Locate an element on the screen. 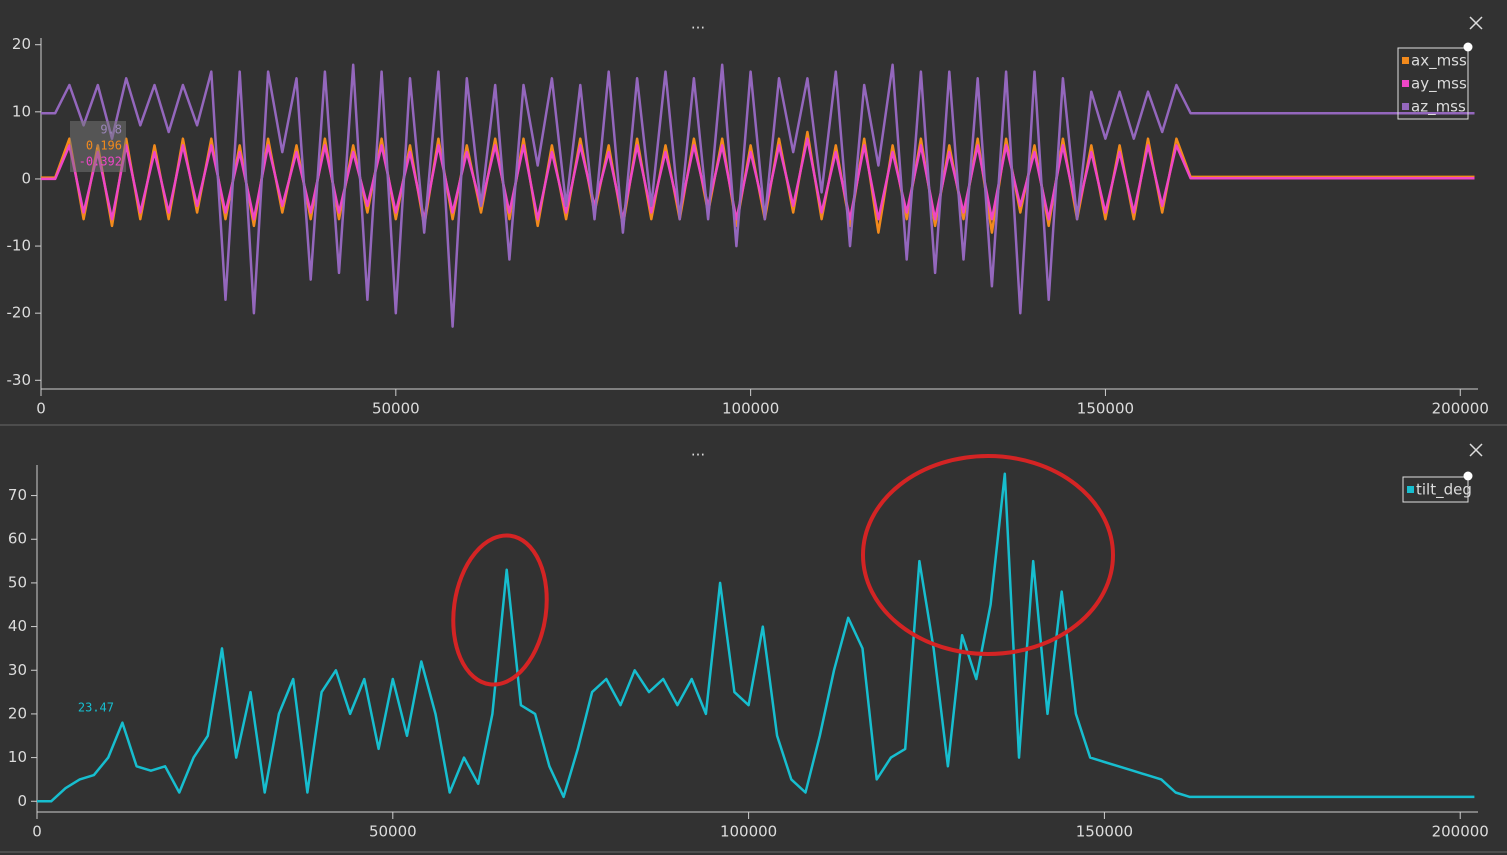  legend-label: tilt_deg is located at coordinates (1444, 490).